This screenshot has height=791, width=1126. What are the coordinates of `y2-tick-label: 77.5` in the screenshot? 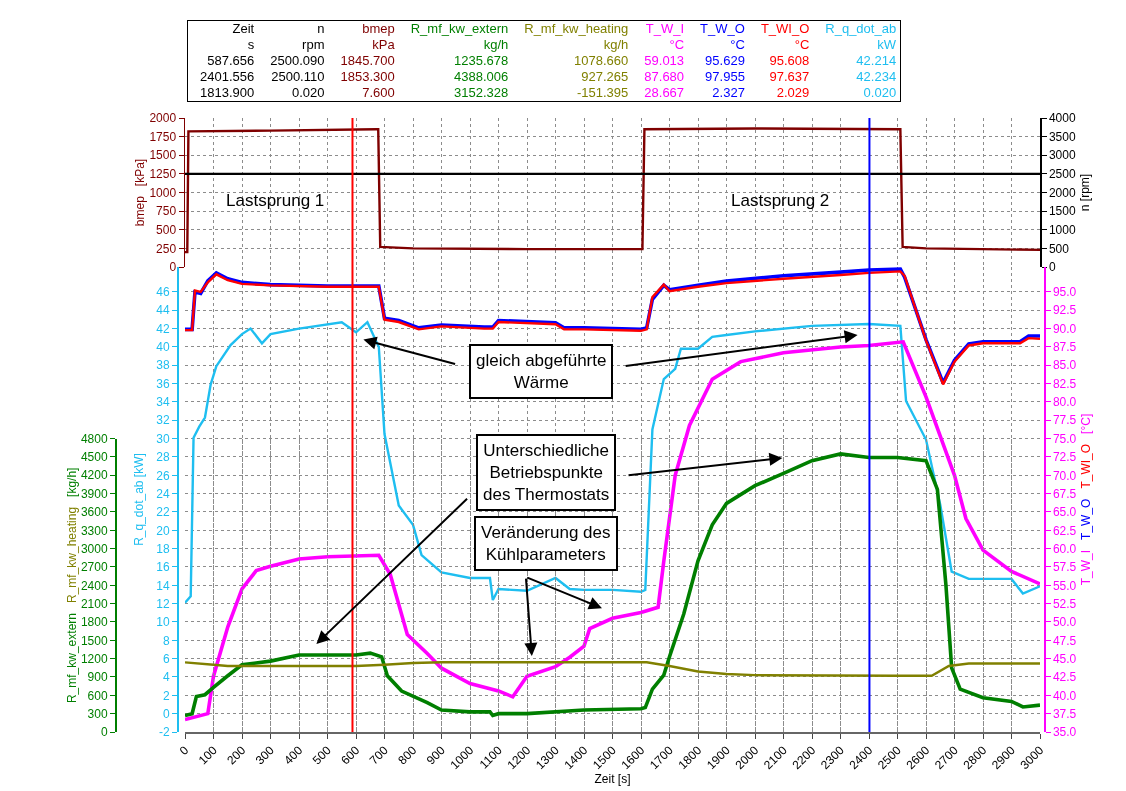 It's located at (1064, 420).